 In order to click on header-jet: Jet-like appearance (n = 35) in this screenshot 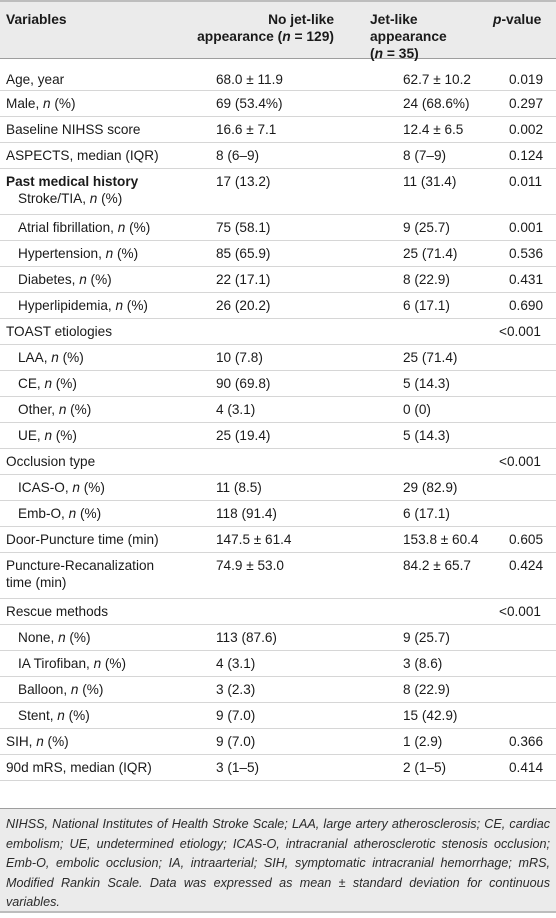, I will do `click(430, 36)`.